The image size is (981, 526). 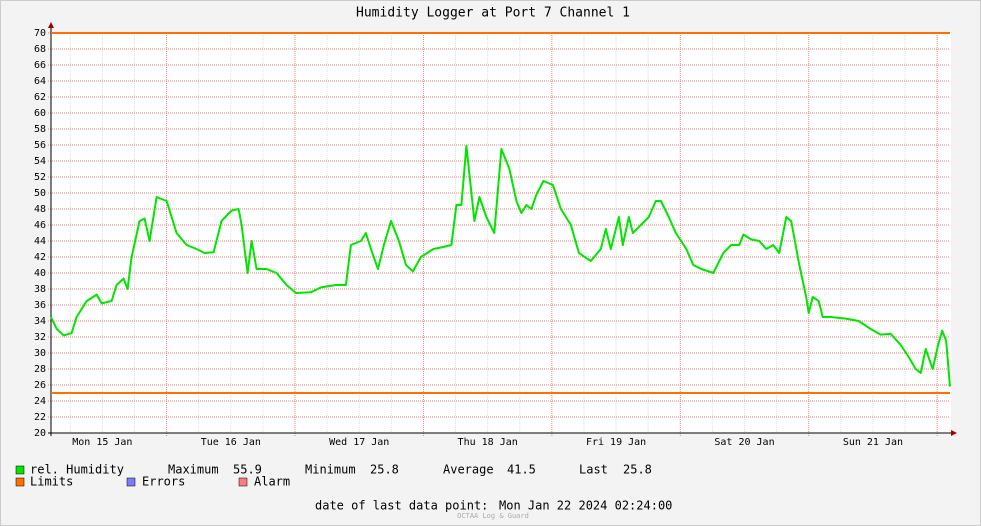 I want to click on y-tick-label: 62, so click(x=40, y=97).